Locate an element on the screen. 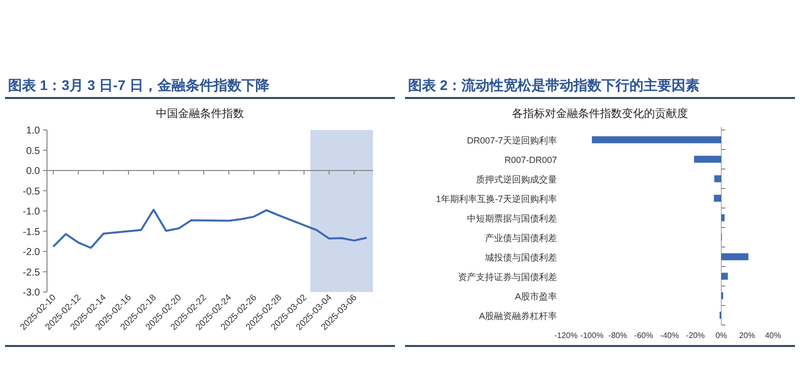 Image resolution: width=800 pixels, height=367 pixels. line-series is located at coordinates (210, 228).